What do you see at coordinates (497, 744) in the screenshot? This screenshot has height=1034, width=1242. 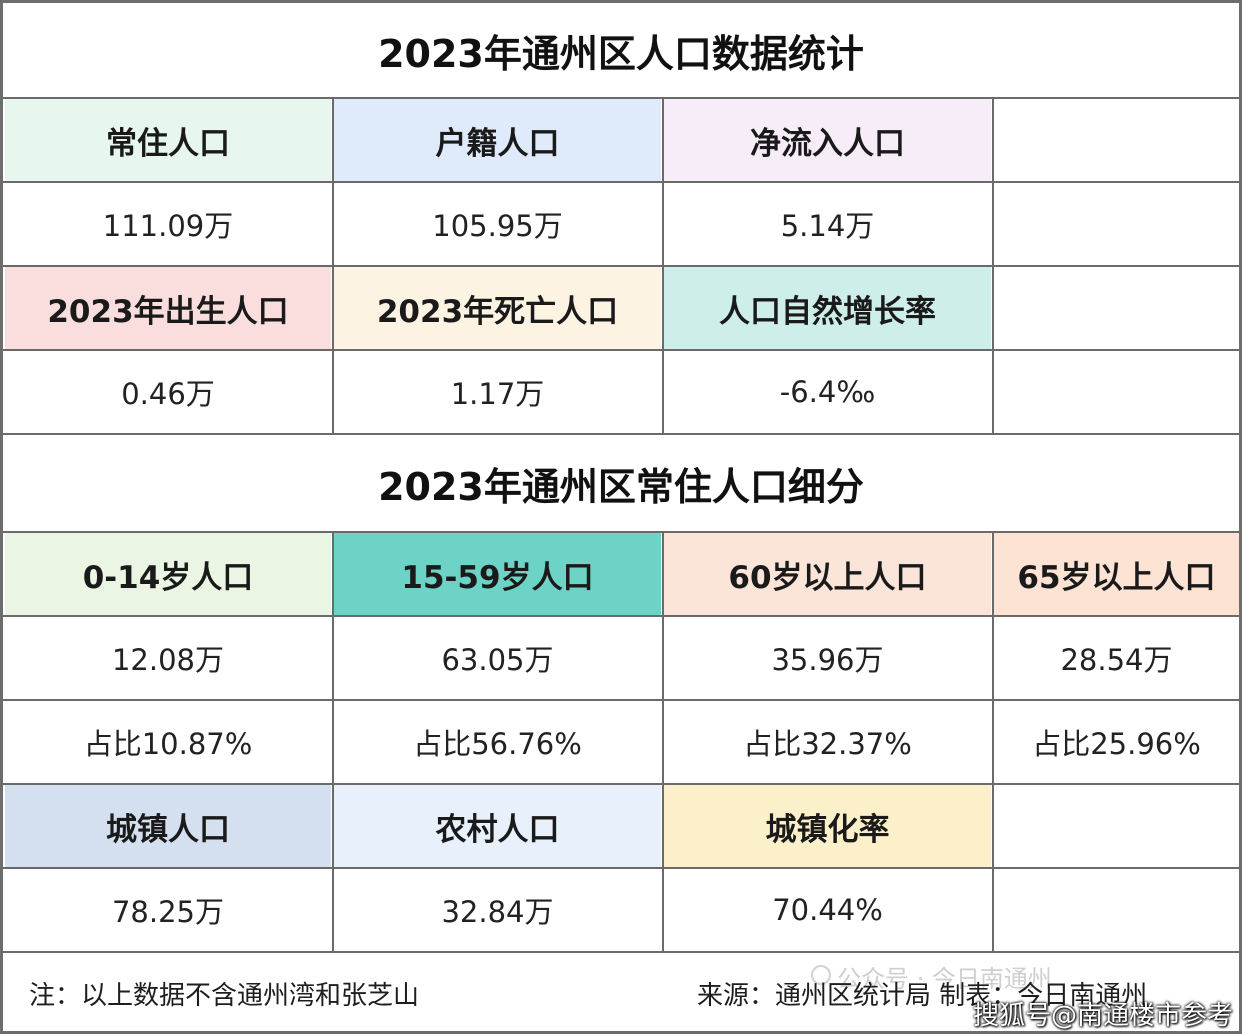 I see `share-age-15-59: 占比56.76%` at bounding box center [497, 744].